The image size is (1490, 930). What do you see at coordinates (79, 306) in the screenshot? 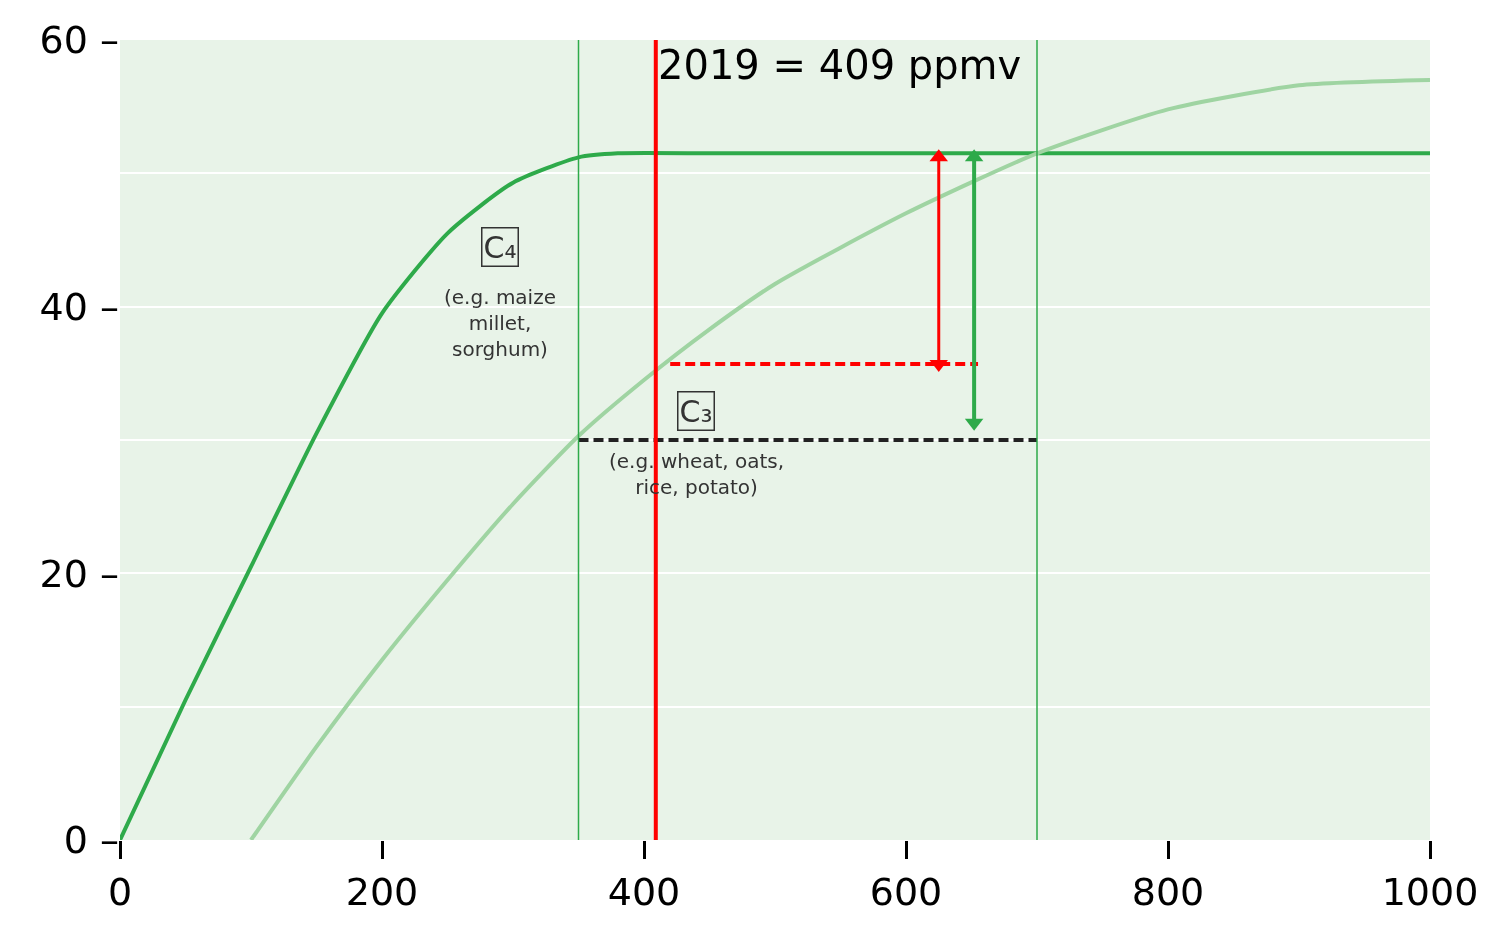
I see `y-tick-label: 40 –` at bounding box center [79, 306].